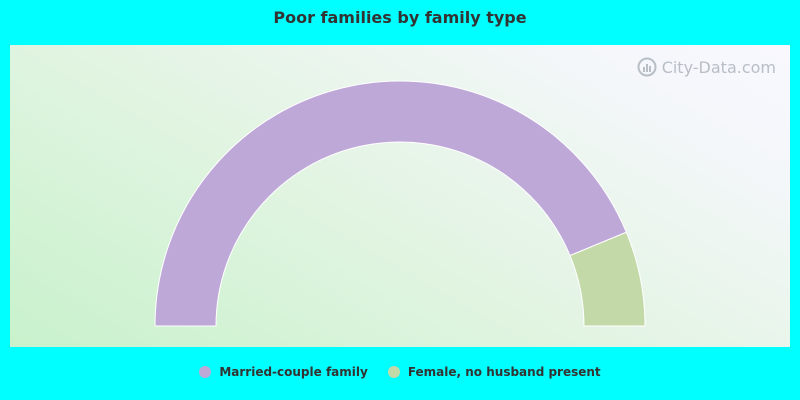 Image resolution: width=800 pixels, height=400 pixels. Describe the element at coordinates (647, 67) in the screenshot. I see `city-data-logo-icon` at that location.